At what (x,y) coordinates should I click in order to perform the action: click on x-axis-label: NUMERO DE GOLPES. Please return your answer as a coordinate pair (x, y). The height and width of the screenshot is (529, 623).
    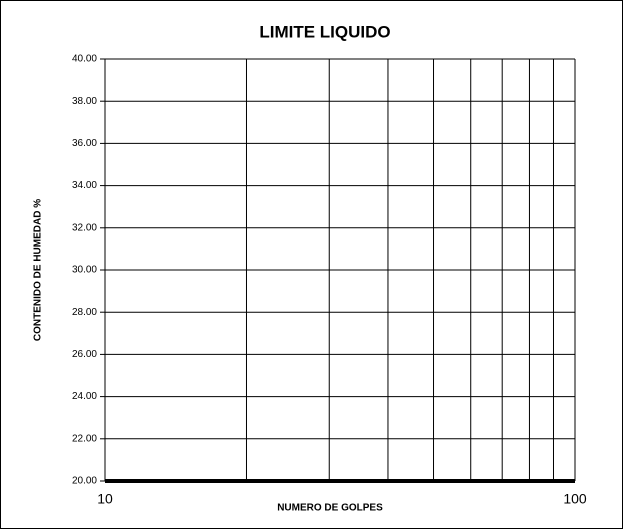
    Looking at the image, I should click on (330, 508).